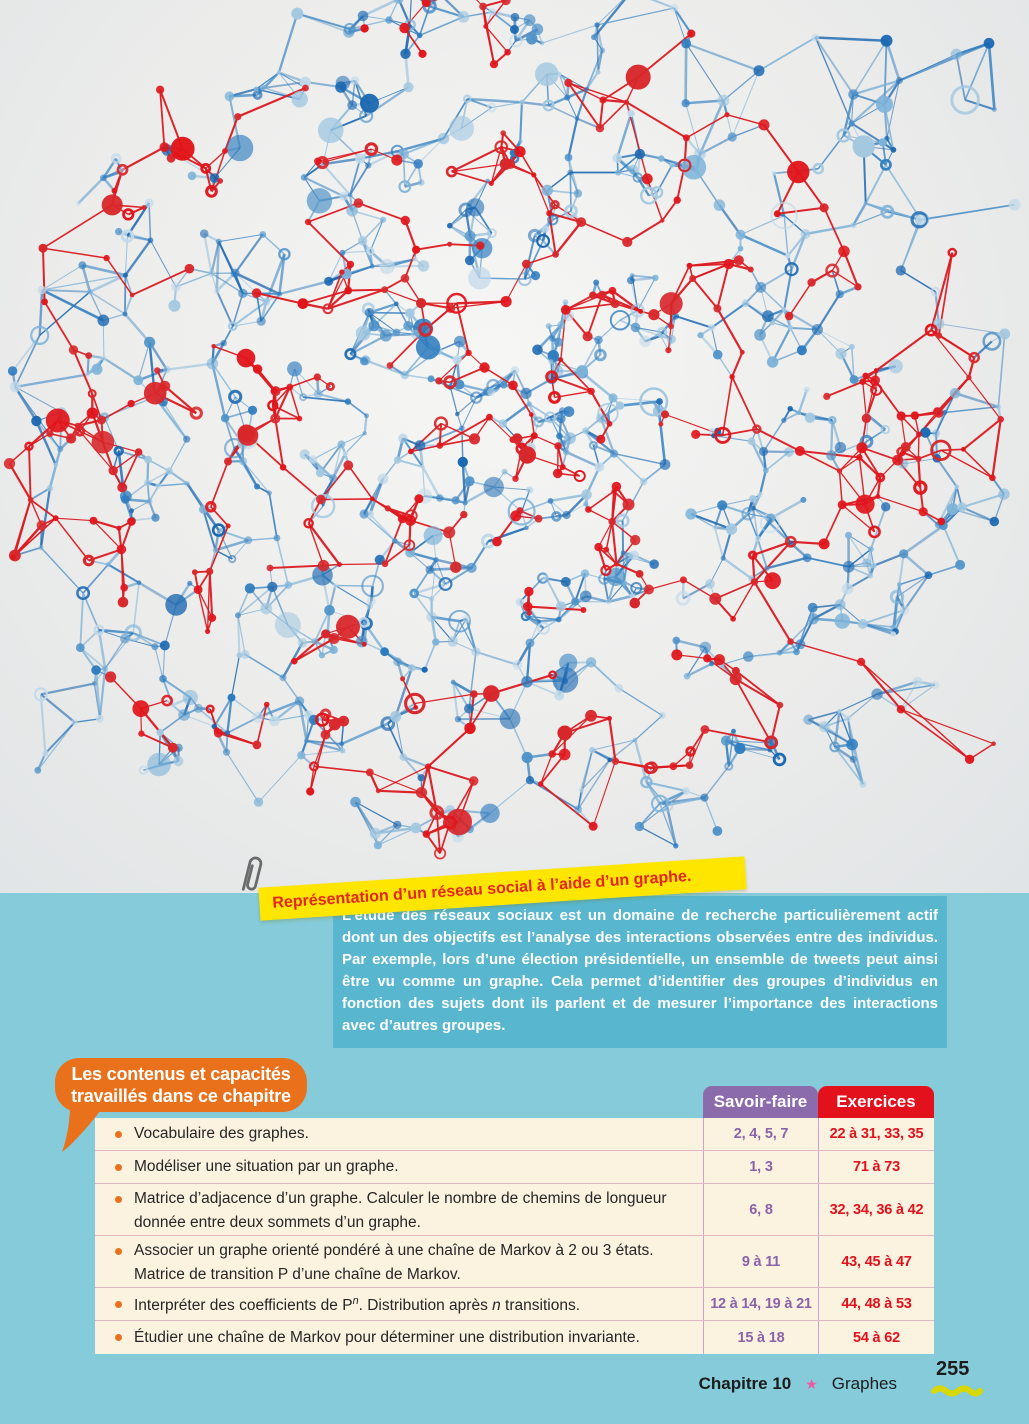  Describe the element at coordinates (760, 1167) in the screenshot. I see `row-savoir-faire-cell: 1, 3` at that location.